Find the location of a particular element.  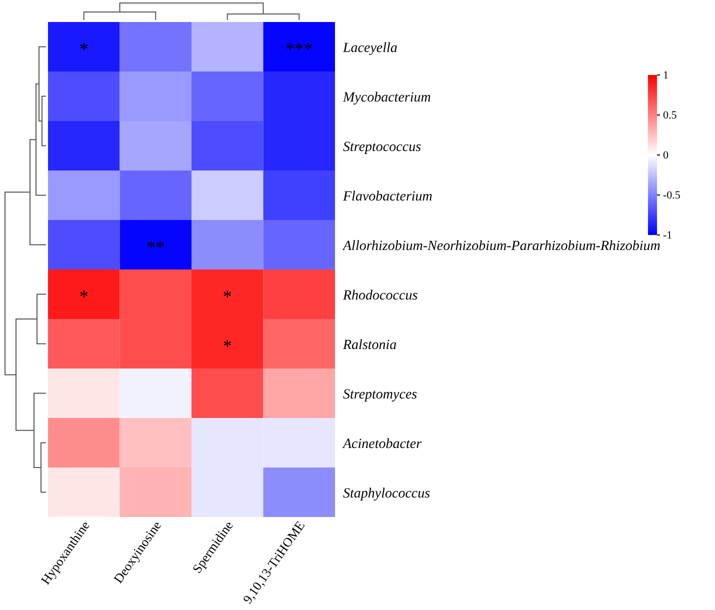

y-tick-label: Ralstonia is located at coordinates (369, 345).